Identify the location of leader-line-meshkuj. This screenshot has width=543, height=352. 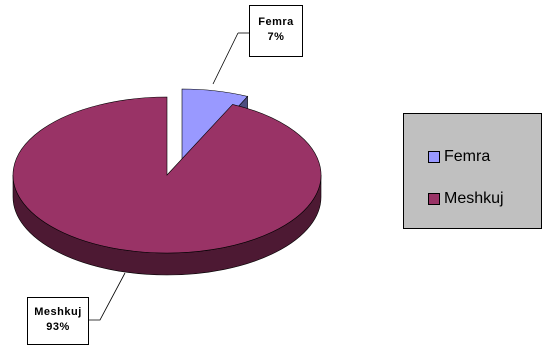
(107, 296).